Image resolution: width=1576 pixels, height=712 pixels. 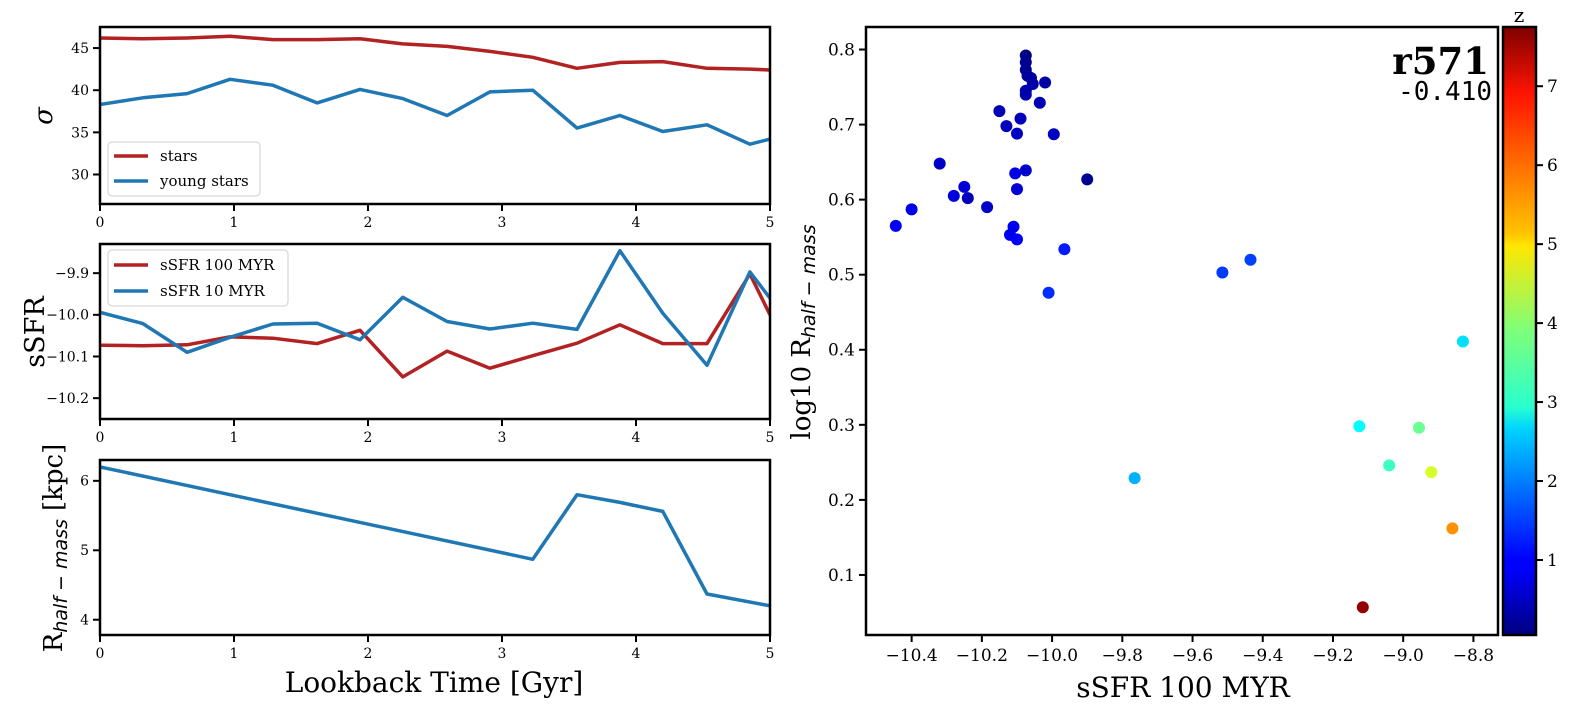 I want to click on legend-label-stars: stars, so click(x=179, y=156).